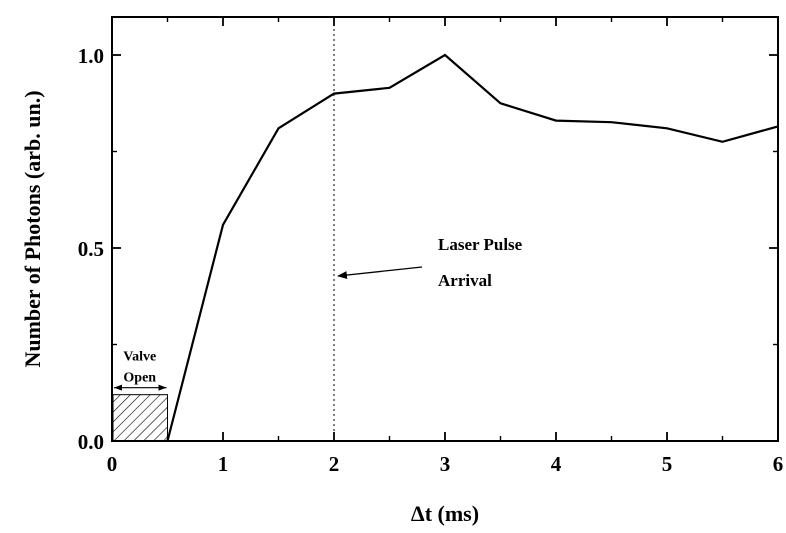 The width and height of the screenshot is (786, 533). What do you see at coordinates (91, 442) in the screenshot?
I see `y-tick-label: 0.0` at bounding box center [91, 442].